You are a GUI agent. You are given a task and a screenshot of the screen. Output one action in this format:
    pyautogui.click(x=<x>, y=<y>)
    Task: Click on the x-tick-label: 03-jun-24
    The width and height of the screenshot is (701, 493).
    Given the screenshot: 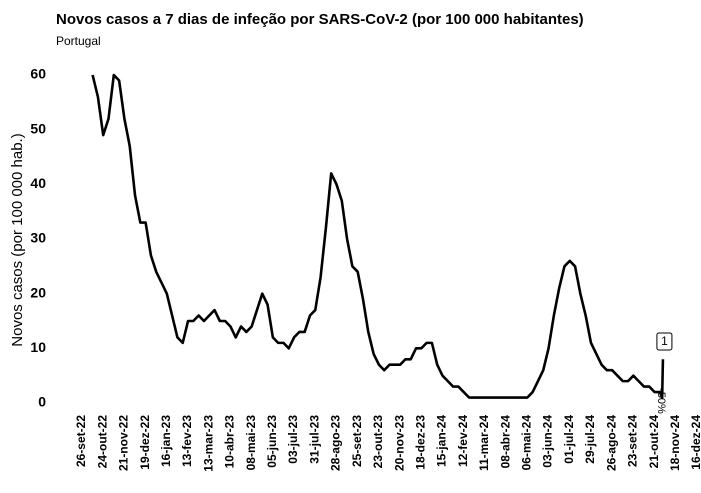 What is the action you would take?
    pyautogui.click(x=548, y=441)
    